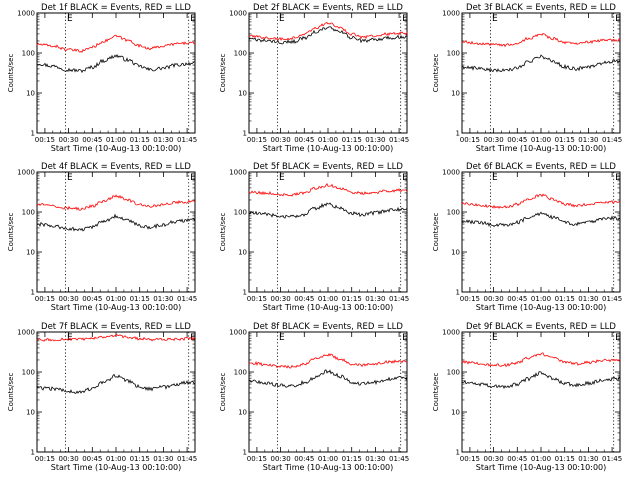 The height and width of the screenshot is (480, 640). What do you see at coordinates (328, 8) in the screenshot?
I see `panel-title: Det 2f BLACK = Events, RED = LLD` at bounding box center [328, 8].